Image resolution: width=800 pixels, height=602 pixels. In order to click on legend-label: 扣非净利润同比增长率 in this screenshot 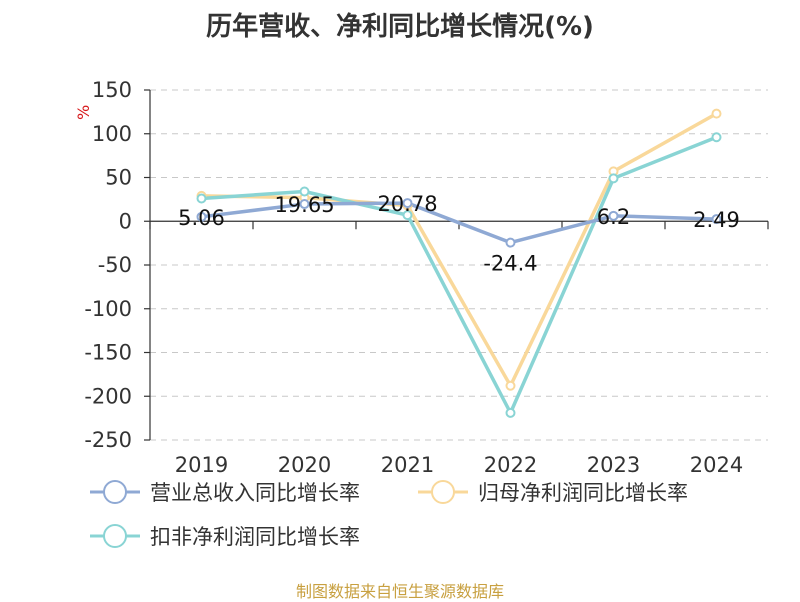, I will do `click(255, 537)`.